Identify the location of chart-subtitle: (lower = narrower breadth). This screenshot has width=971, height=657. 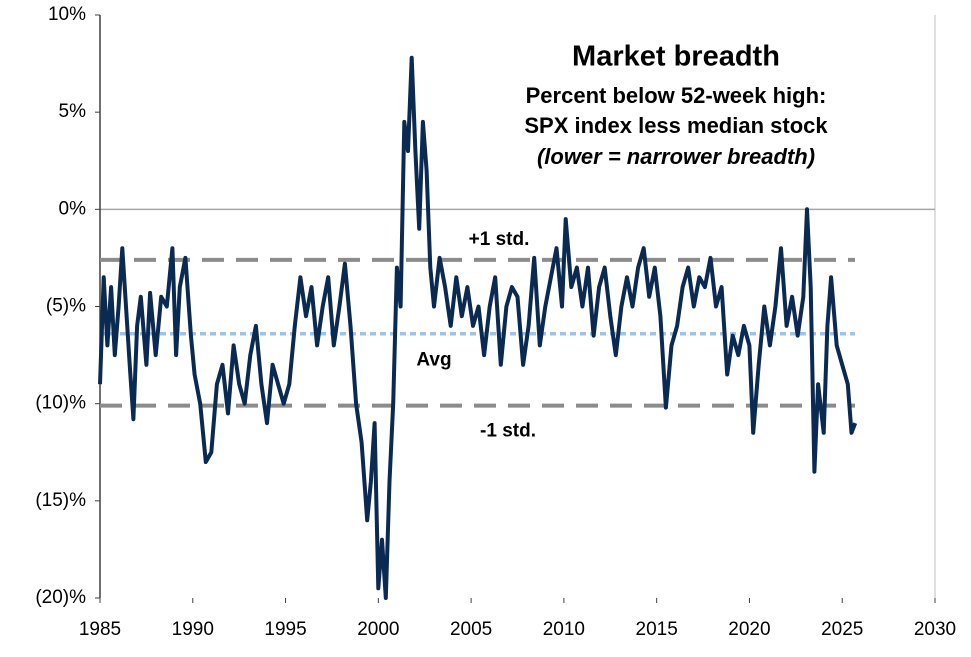
(676, 156).